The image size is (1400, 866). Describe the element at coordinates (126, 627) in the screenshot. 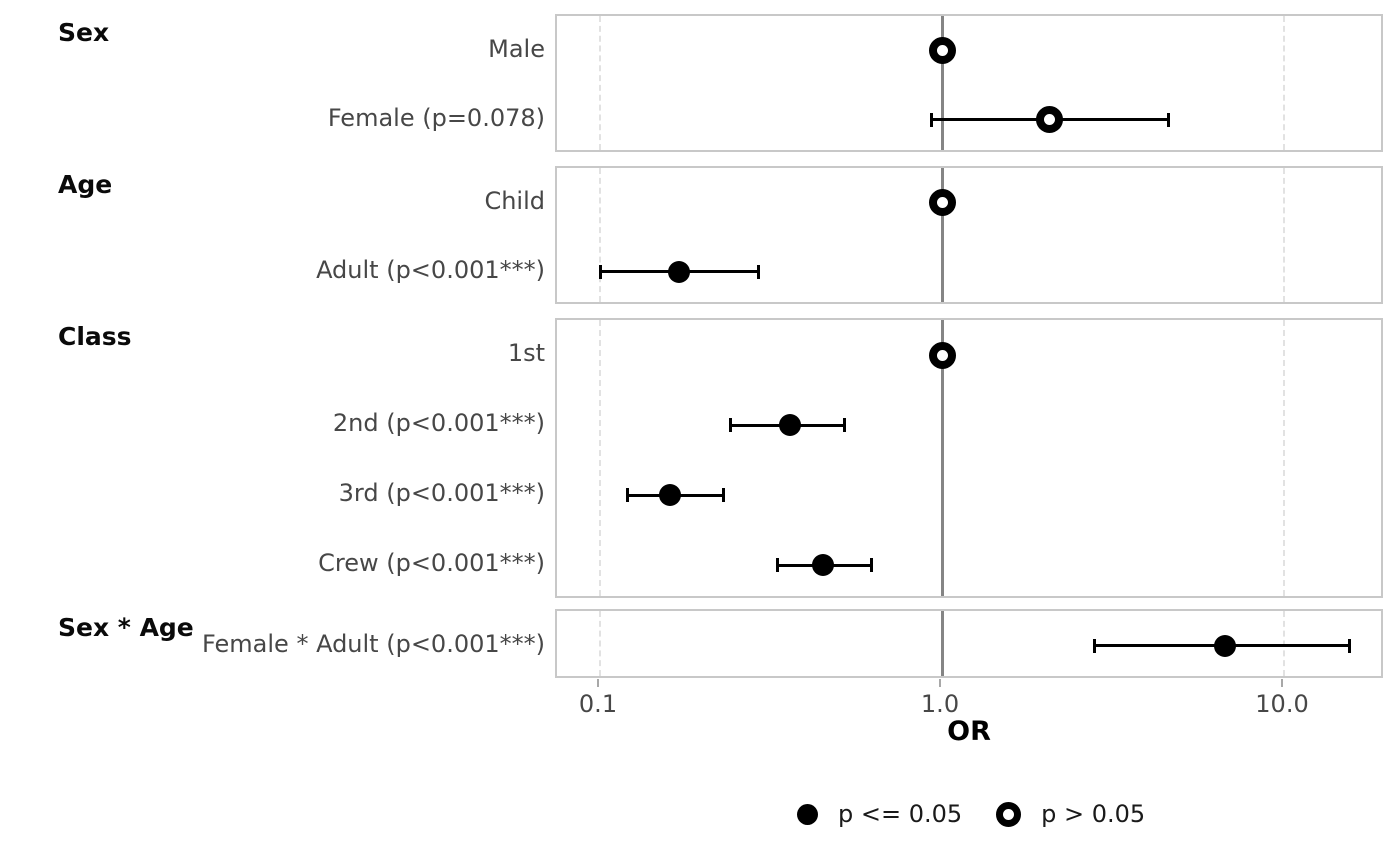

I see `group-label-sex-age: Sex * Age` at that location.